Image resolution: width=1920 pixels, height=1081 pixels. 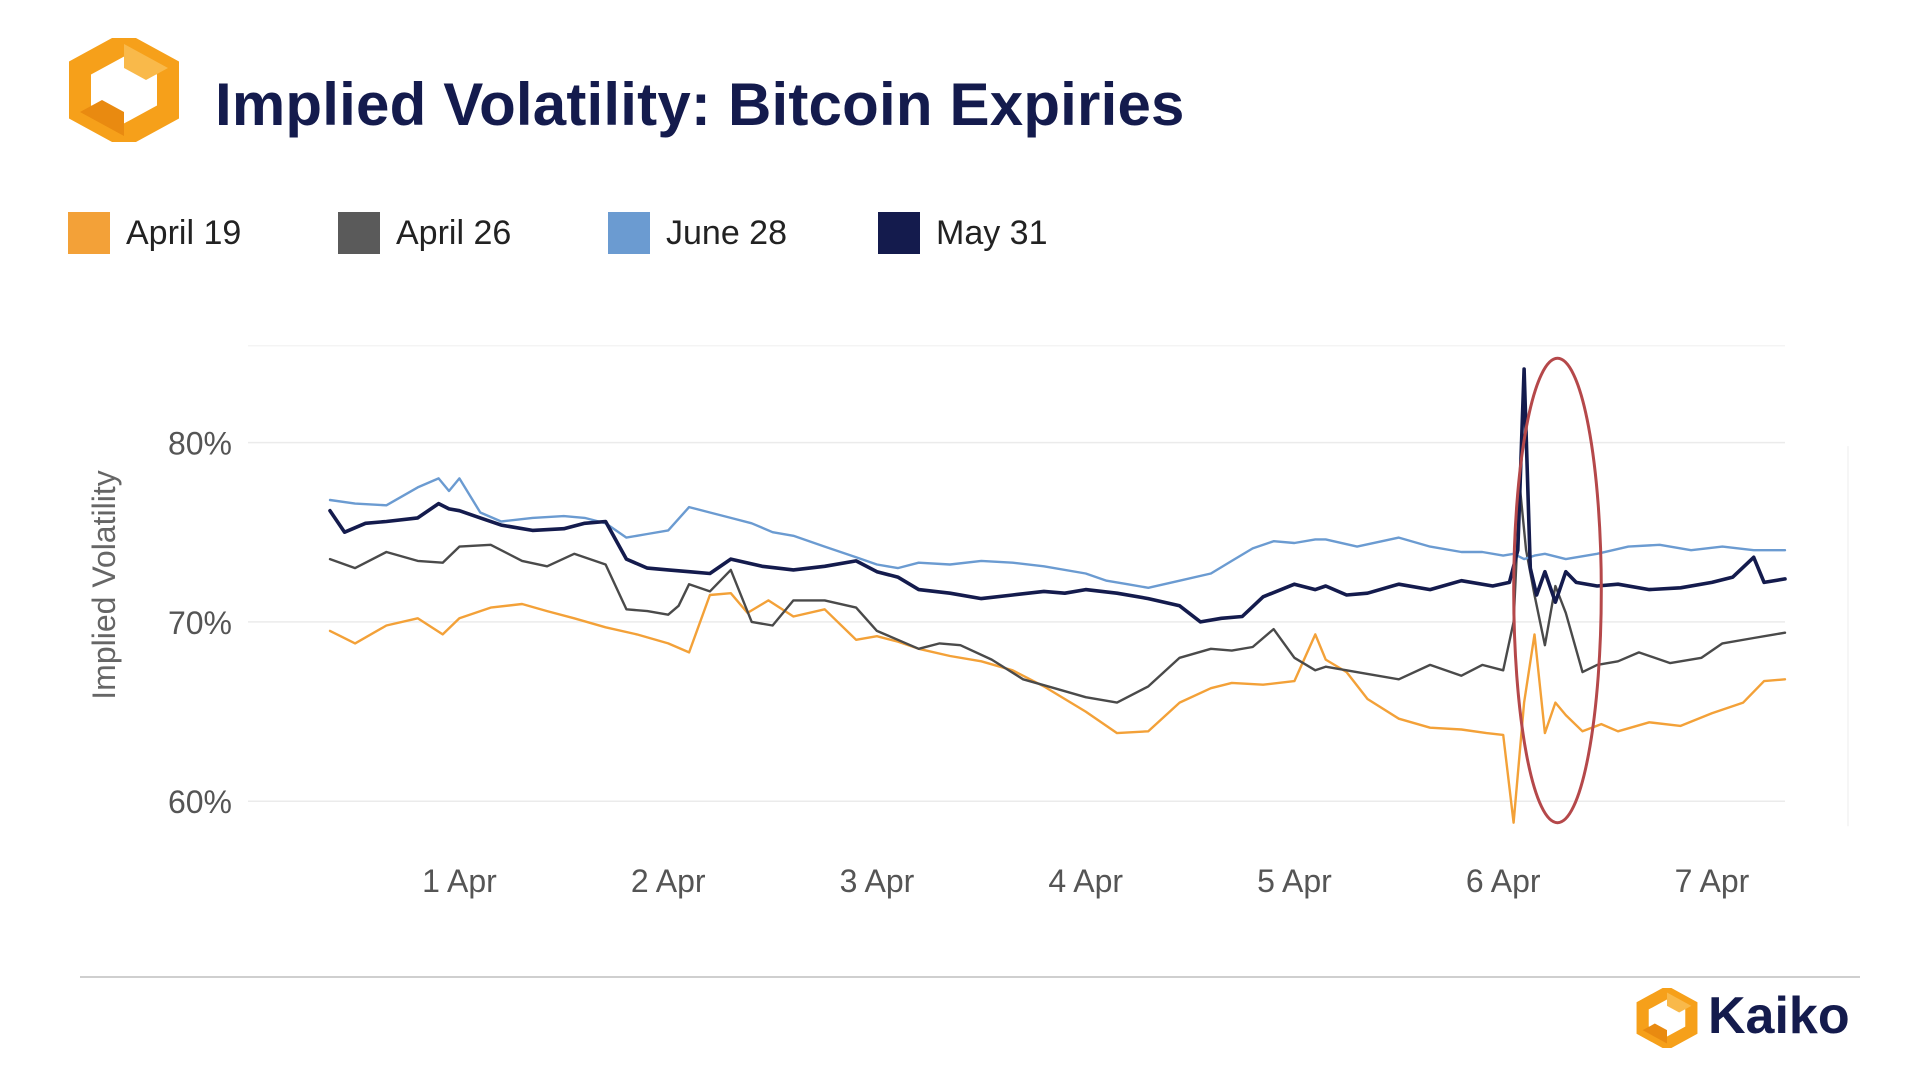 I want to click on y-axis-tick-labels: 60% 70% 80%, so click(x=200, y=623).